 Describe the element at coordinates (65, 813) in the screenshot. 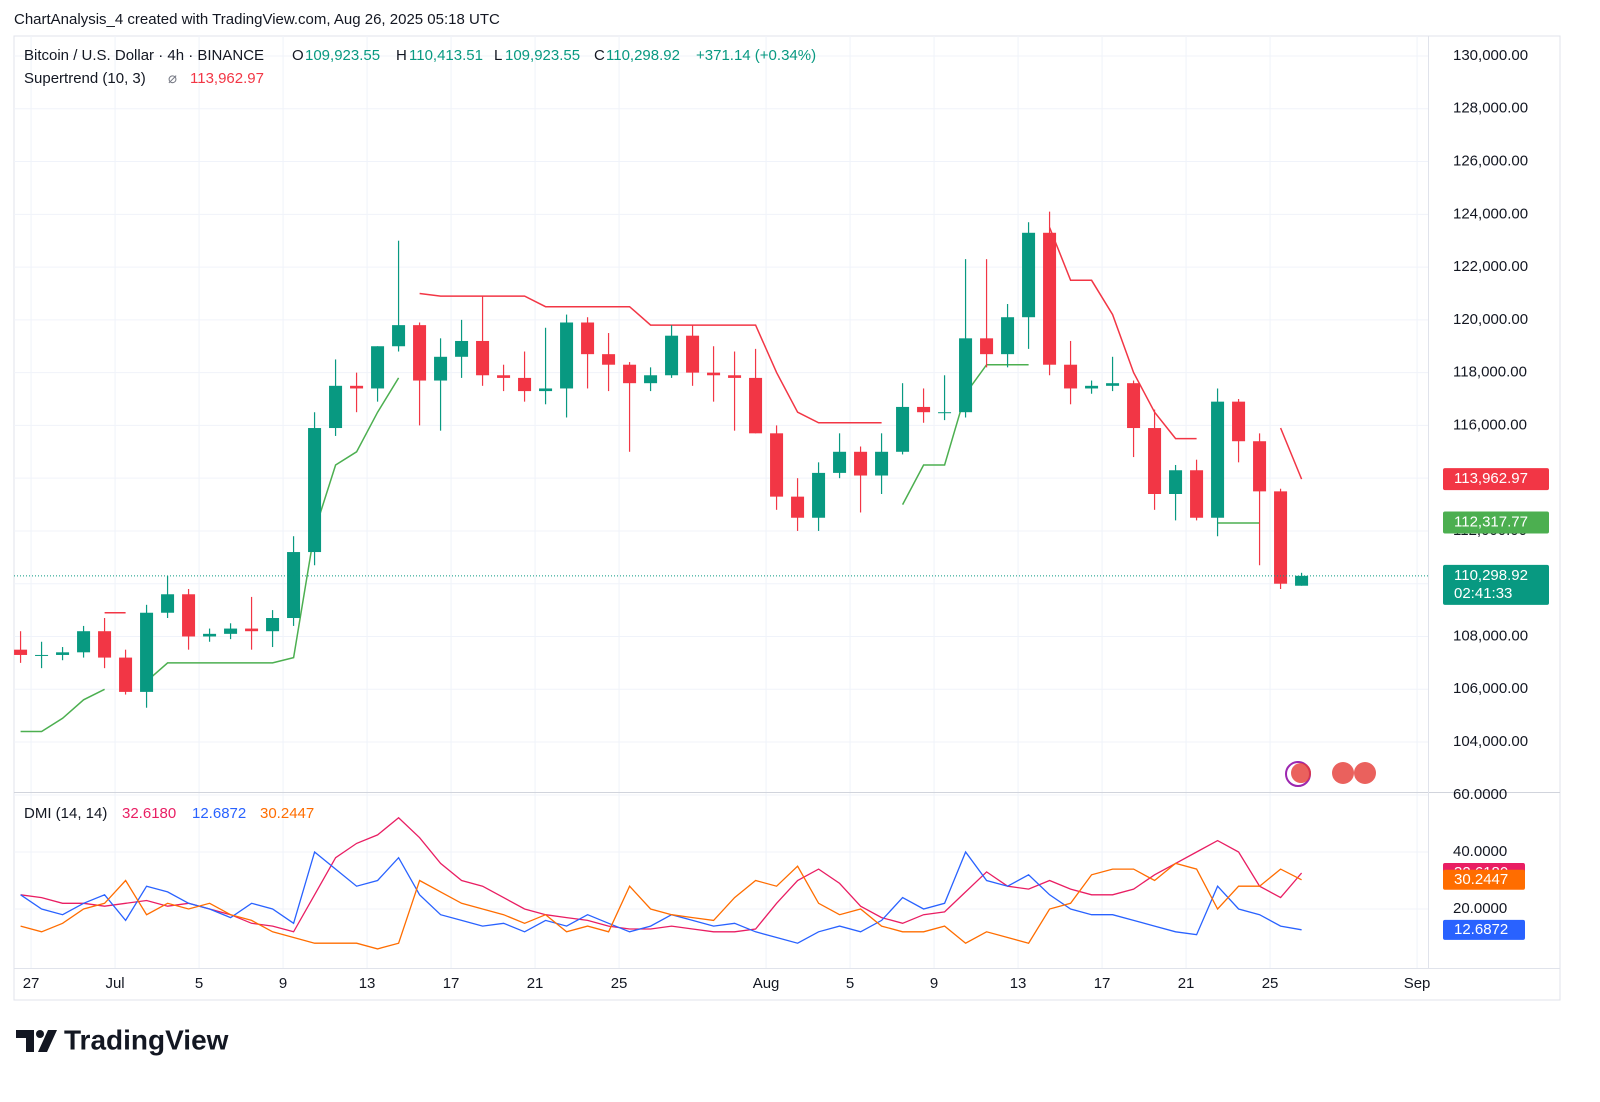

I see `dmi-title: DMI (14, 14)` at that location.